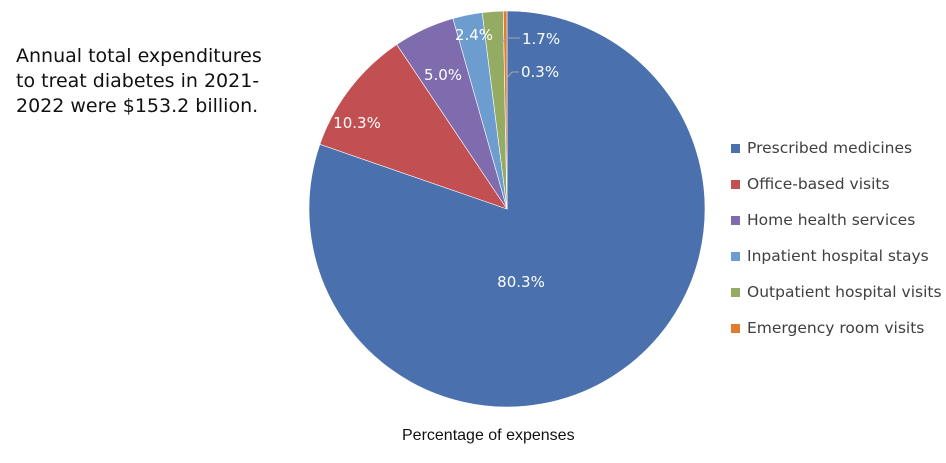 The height and width of the screenshot is (463, 946). I want to click on legend-label: Emergency room visits, so click(836, 328).